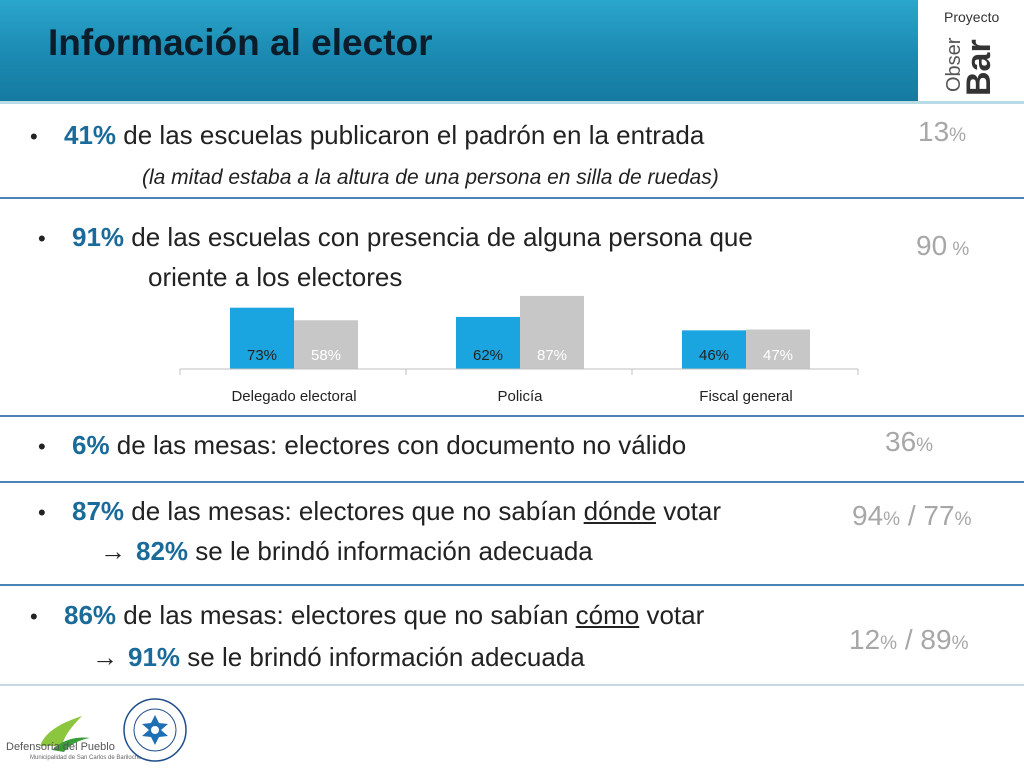 The height and width of the screenshot is (768, 1024). Describe the element at coordinates (552, 355) in the screenshot. I see `chart-data-label: 87%` at that location.